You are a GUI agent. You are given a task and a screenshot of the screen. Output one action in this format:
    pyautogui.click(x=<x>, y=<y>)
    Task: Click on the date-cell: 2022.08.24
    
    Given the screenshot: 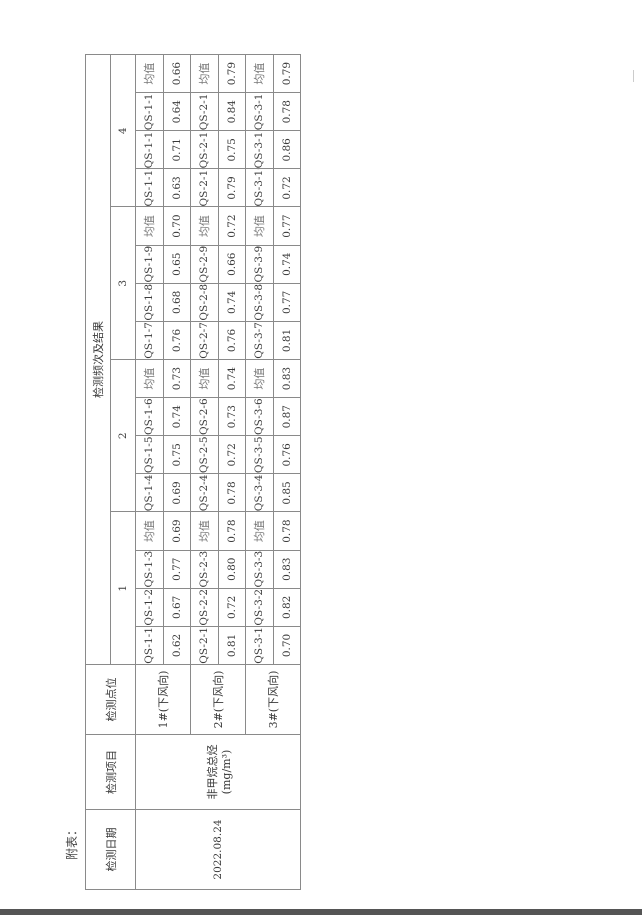 What is the action you would take?
    pyautogui.click(x=218, y=849)
    